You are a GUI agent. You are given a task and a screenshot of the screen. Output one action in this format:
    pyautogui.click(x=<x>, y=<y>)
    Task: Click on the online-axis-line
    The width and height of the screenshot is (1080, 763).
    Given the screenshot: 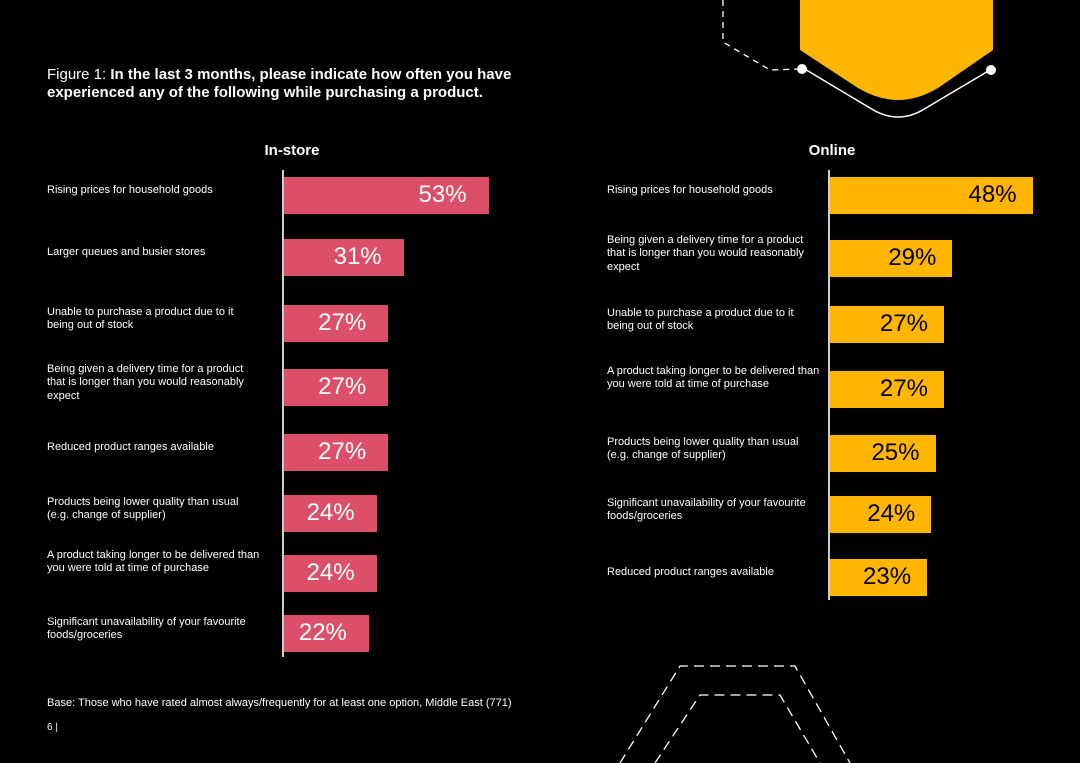 What is the action you would take?
    pyautogui.click(x=829, y=385)
    